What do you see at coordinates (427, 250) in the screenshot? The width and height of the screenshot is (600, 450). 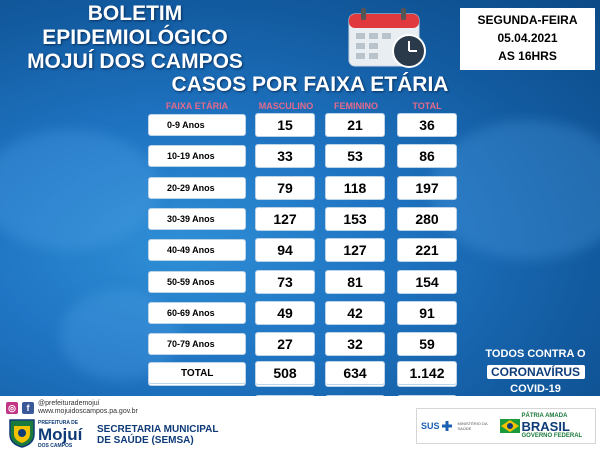 I see `total-cell: 221` at bounding box center [427, 250].